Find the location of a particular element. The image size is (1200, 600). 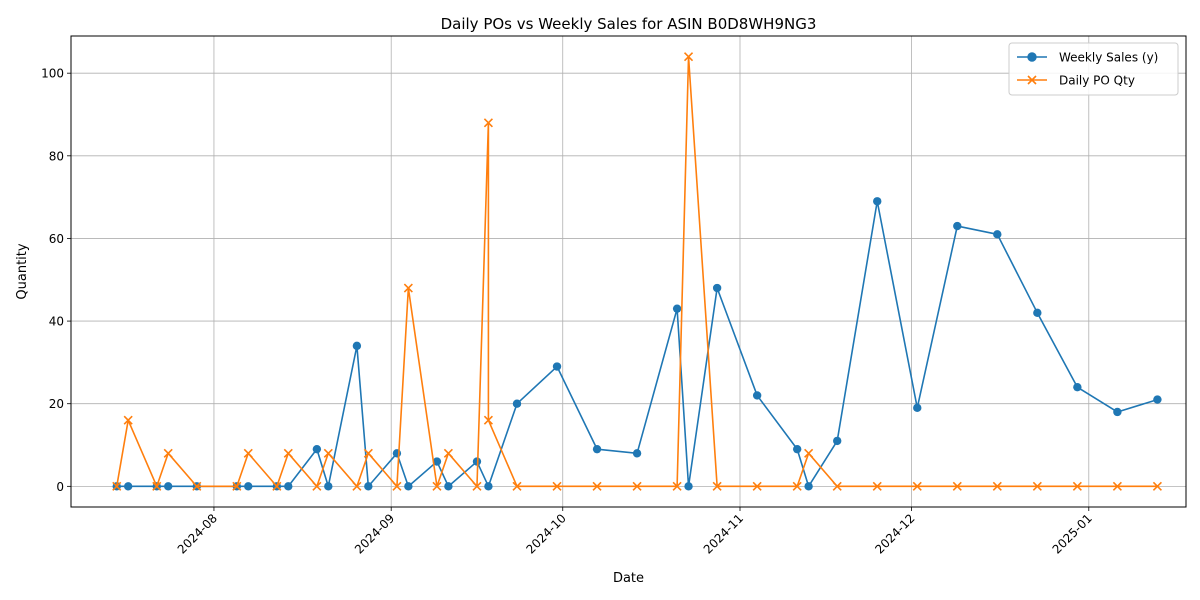

x-axis-label: Date is located at coordinates (628, 578).